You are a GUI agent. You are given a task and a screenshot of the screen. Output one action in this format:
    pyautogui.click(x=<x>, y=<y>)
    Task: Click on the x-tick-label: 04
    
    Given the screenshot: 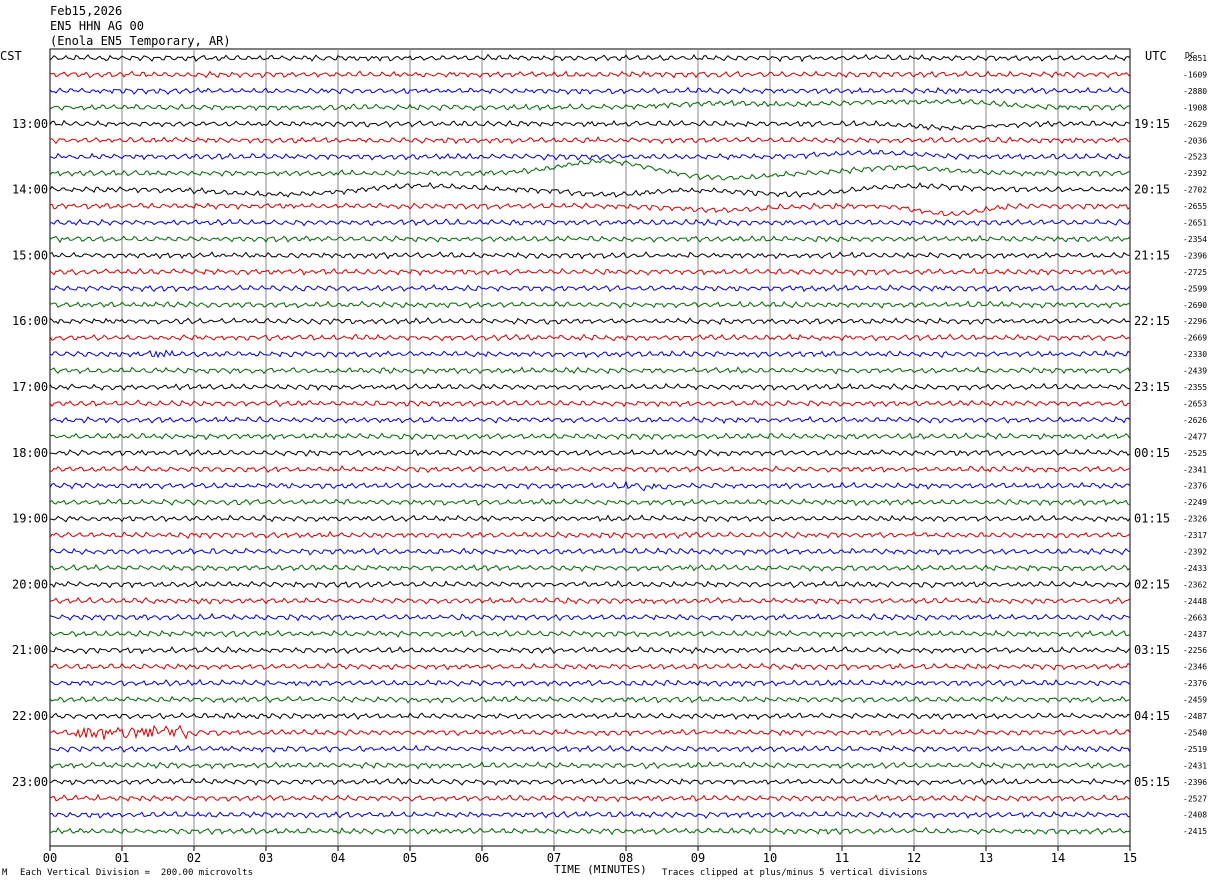 What is the action you would take?
    pyautogui.click(x=338, y=858)
    